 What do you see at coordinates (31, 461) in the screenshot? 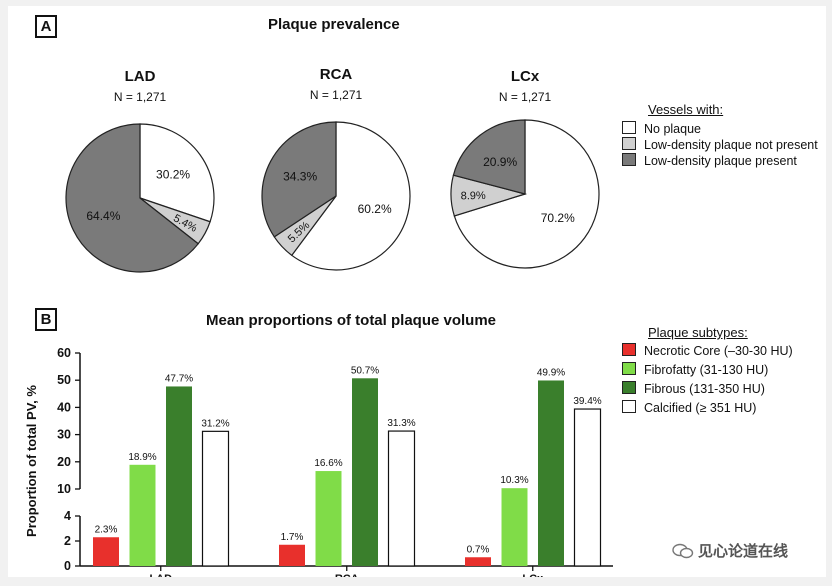
I see `y-axis-label: Proportion of total PV, %` at bounding box center [31, 461].